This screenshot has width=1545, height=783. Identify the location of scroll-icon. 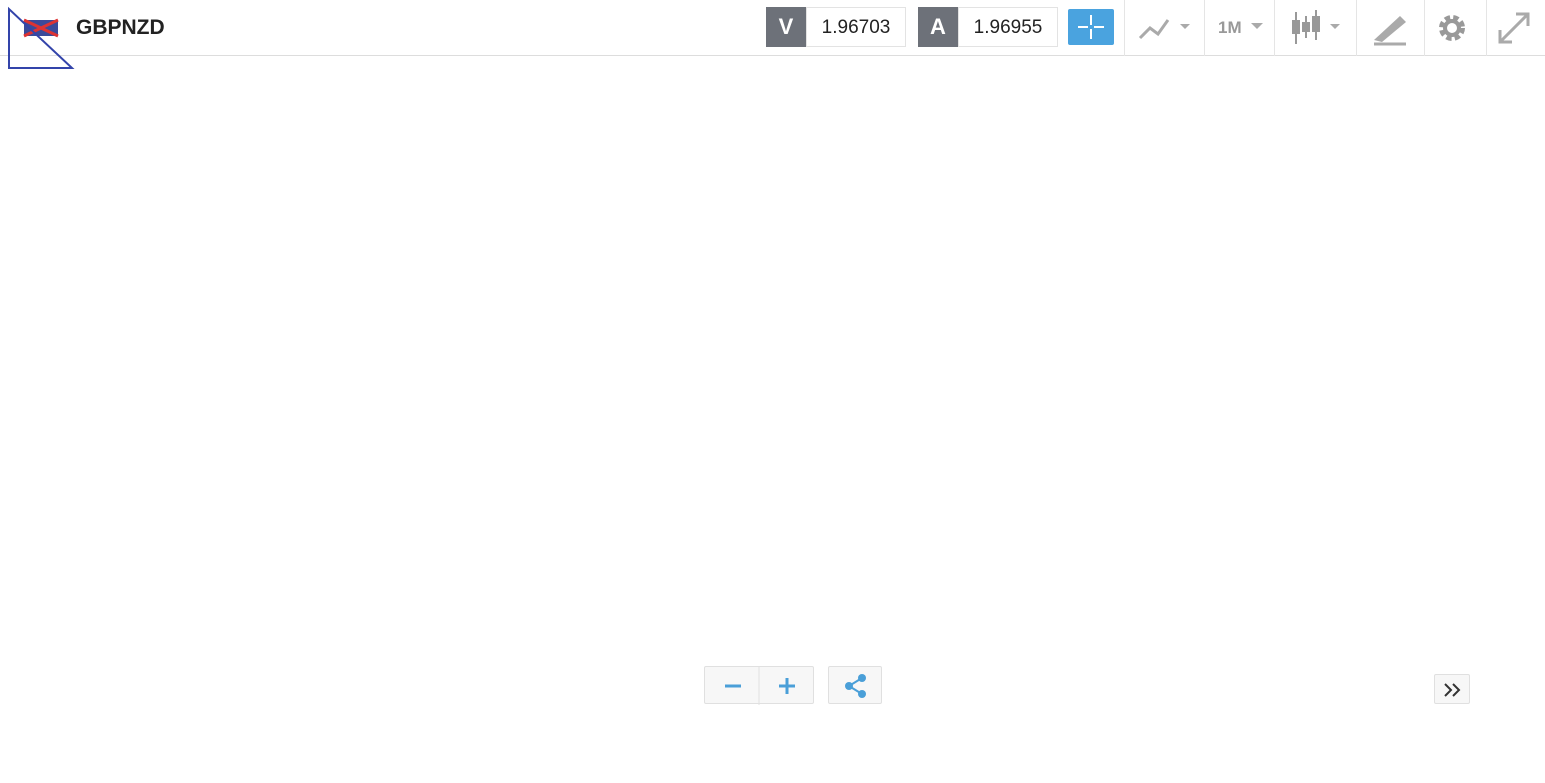
(1452, 690).